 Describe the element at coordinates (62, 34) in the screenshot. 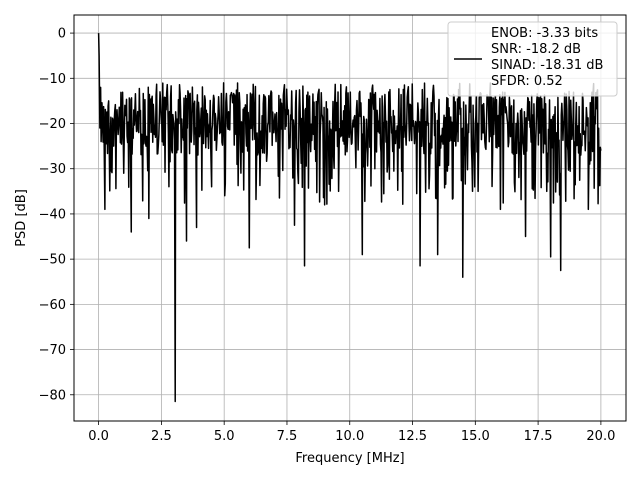

I see `y-tick-label: 0` at that location.